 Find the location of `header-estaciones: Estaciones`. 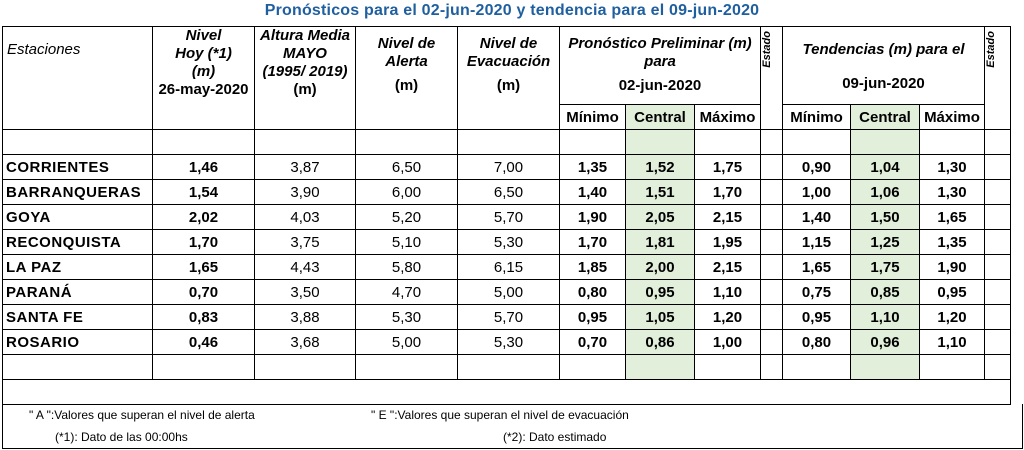

header-estaciones: Estaciones is located at coordinates (77, 78).